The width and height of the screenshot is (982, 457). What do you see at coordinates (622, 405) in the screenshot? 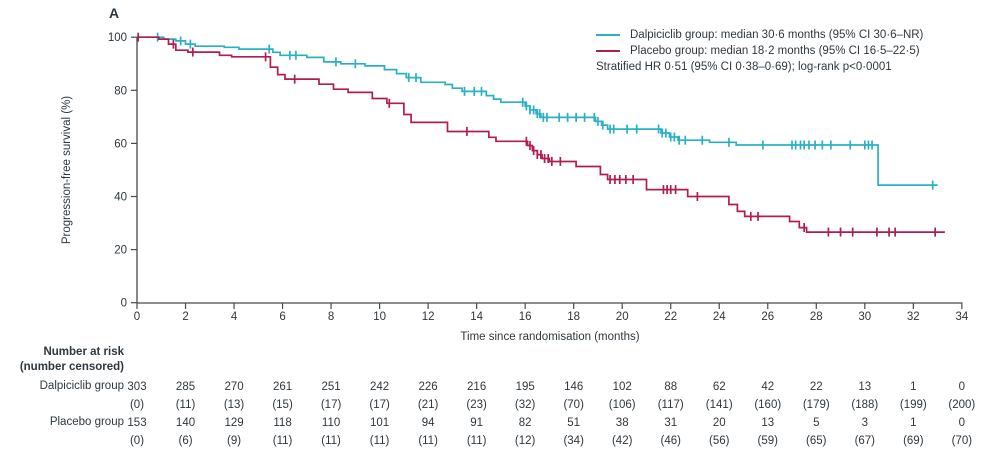
I see `censored-count: (106)` at bounding box center [622, 405].